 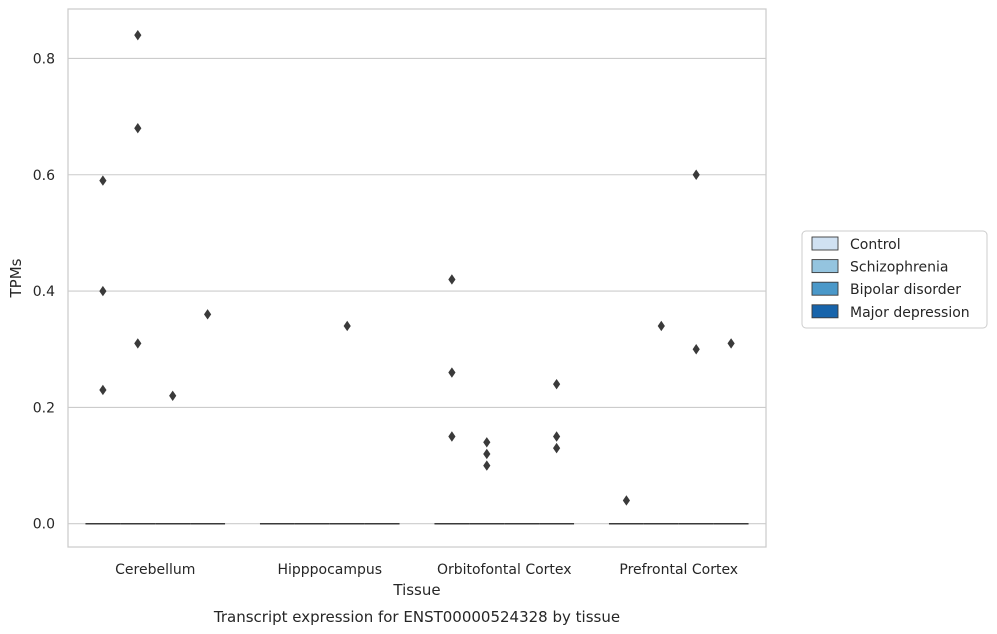 What do you see at coordinates (44, 59) in the screenshot?
I see `y-tick-label: 0.8` at bounding box center [44, 59].